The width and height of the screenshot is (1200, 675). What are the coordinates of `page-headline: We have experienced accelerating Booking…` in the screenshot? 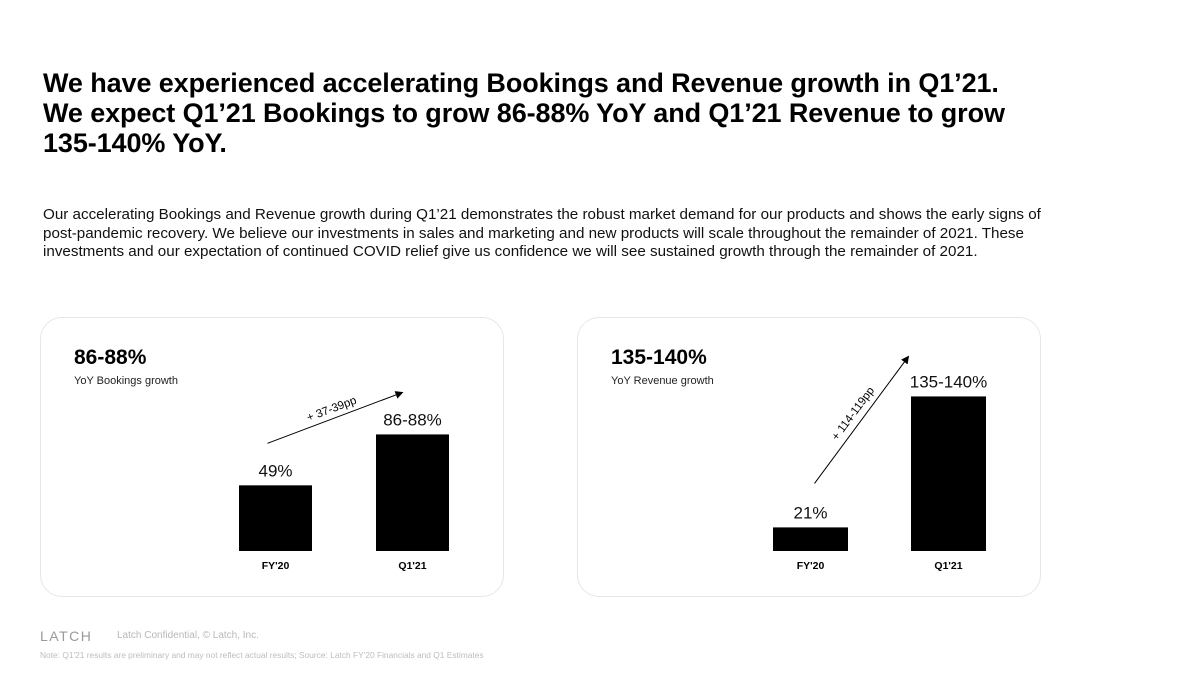 It's located at (524, 113).